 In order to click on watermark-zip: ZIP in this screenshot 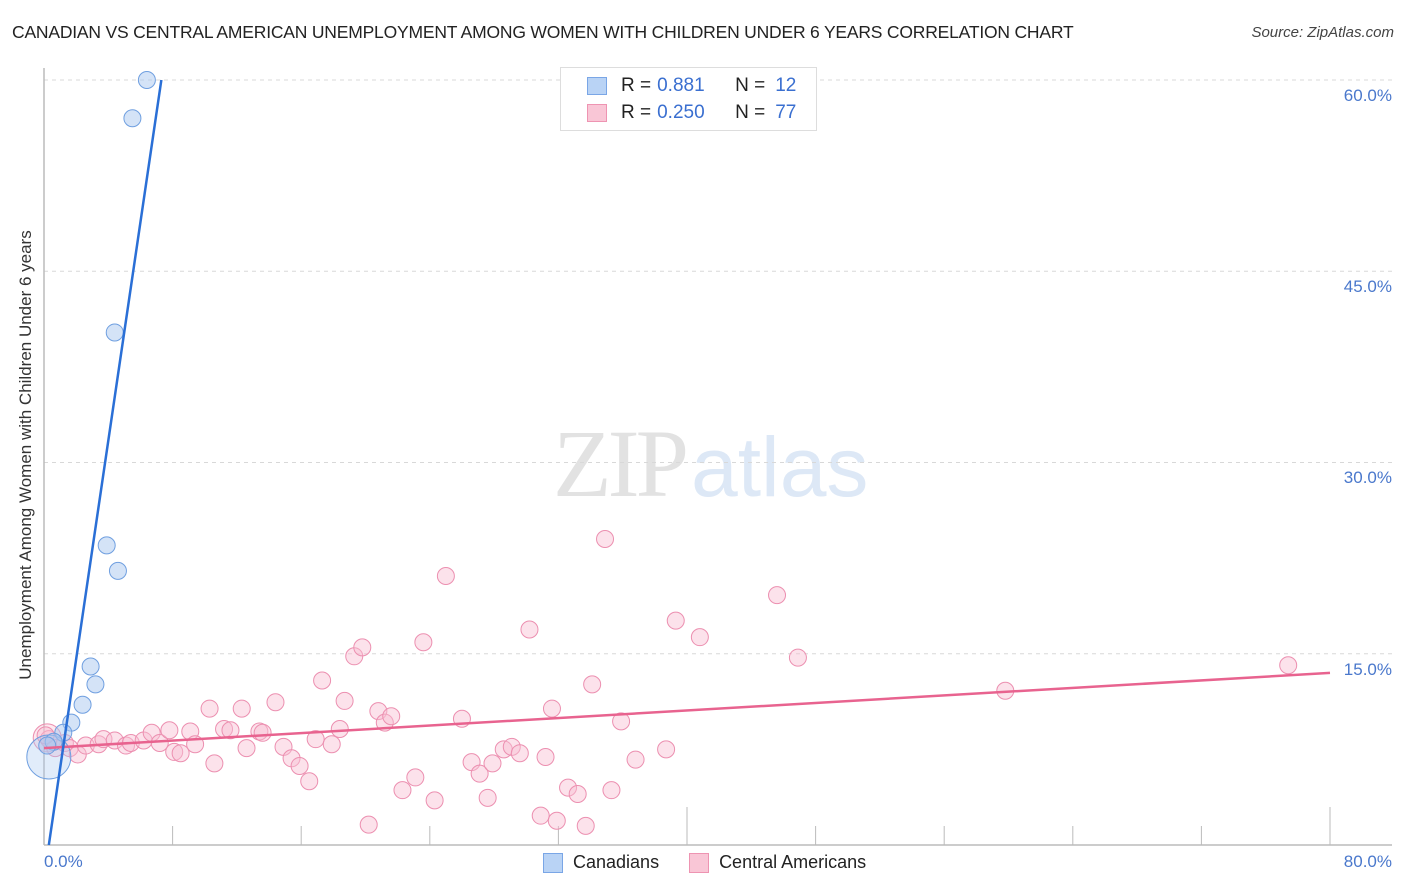, I will do `click(621, 463)`.